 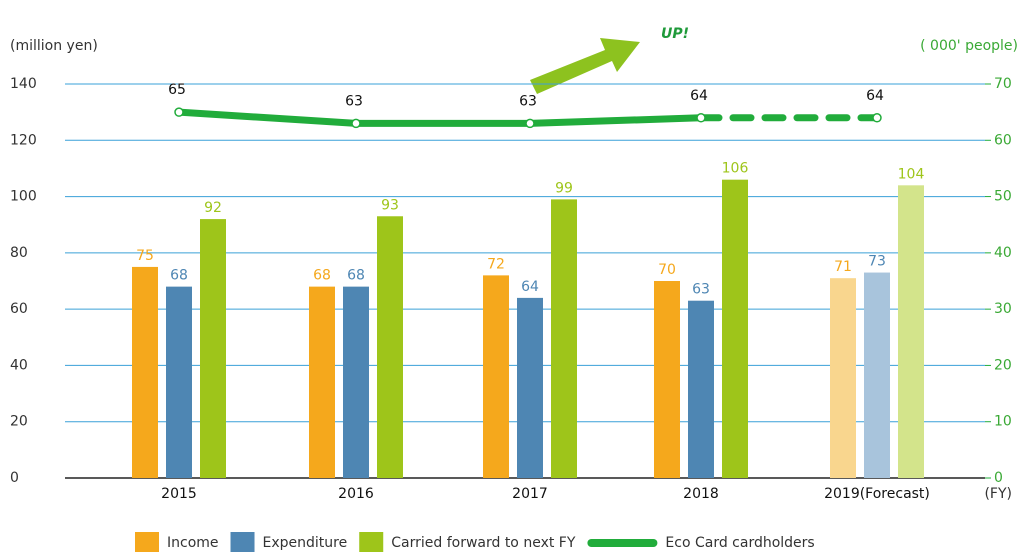 I want to click on x-tick-label: 2016, so click(x=356, y=494).